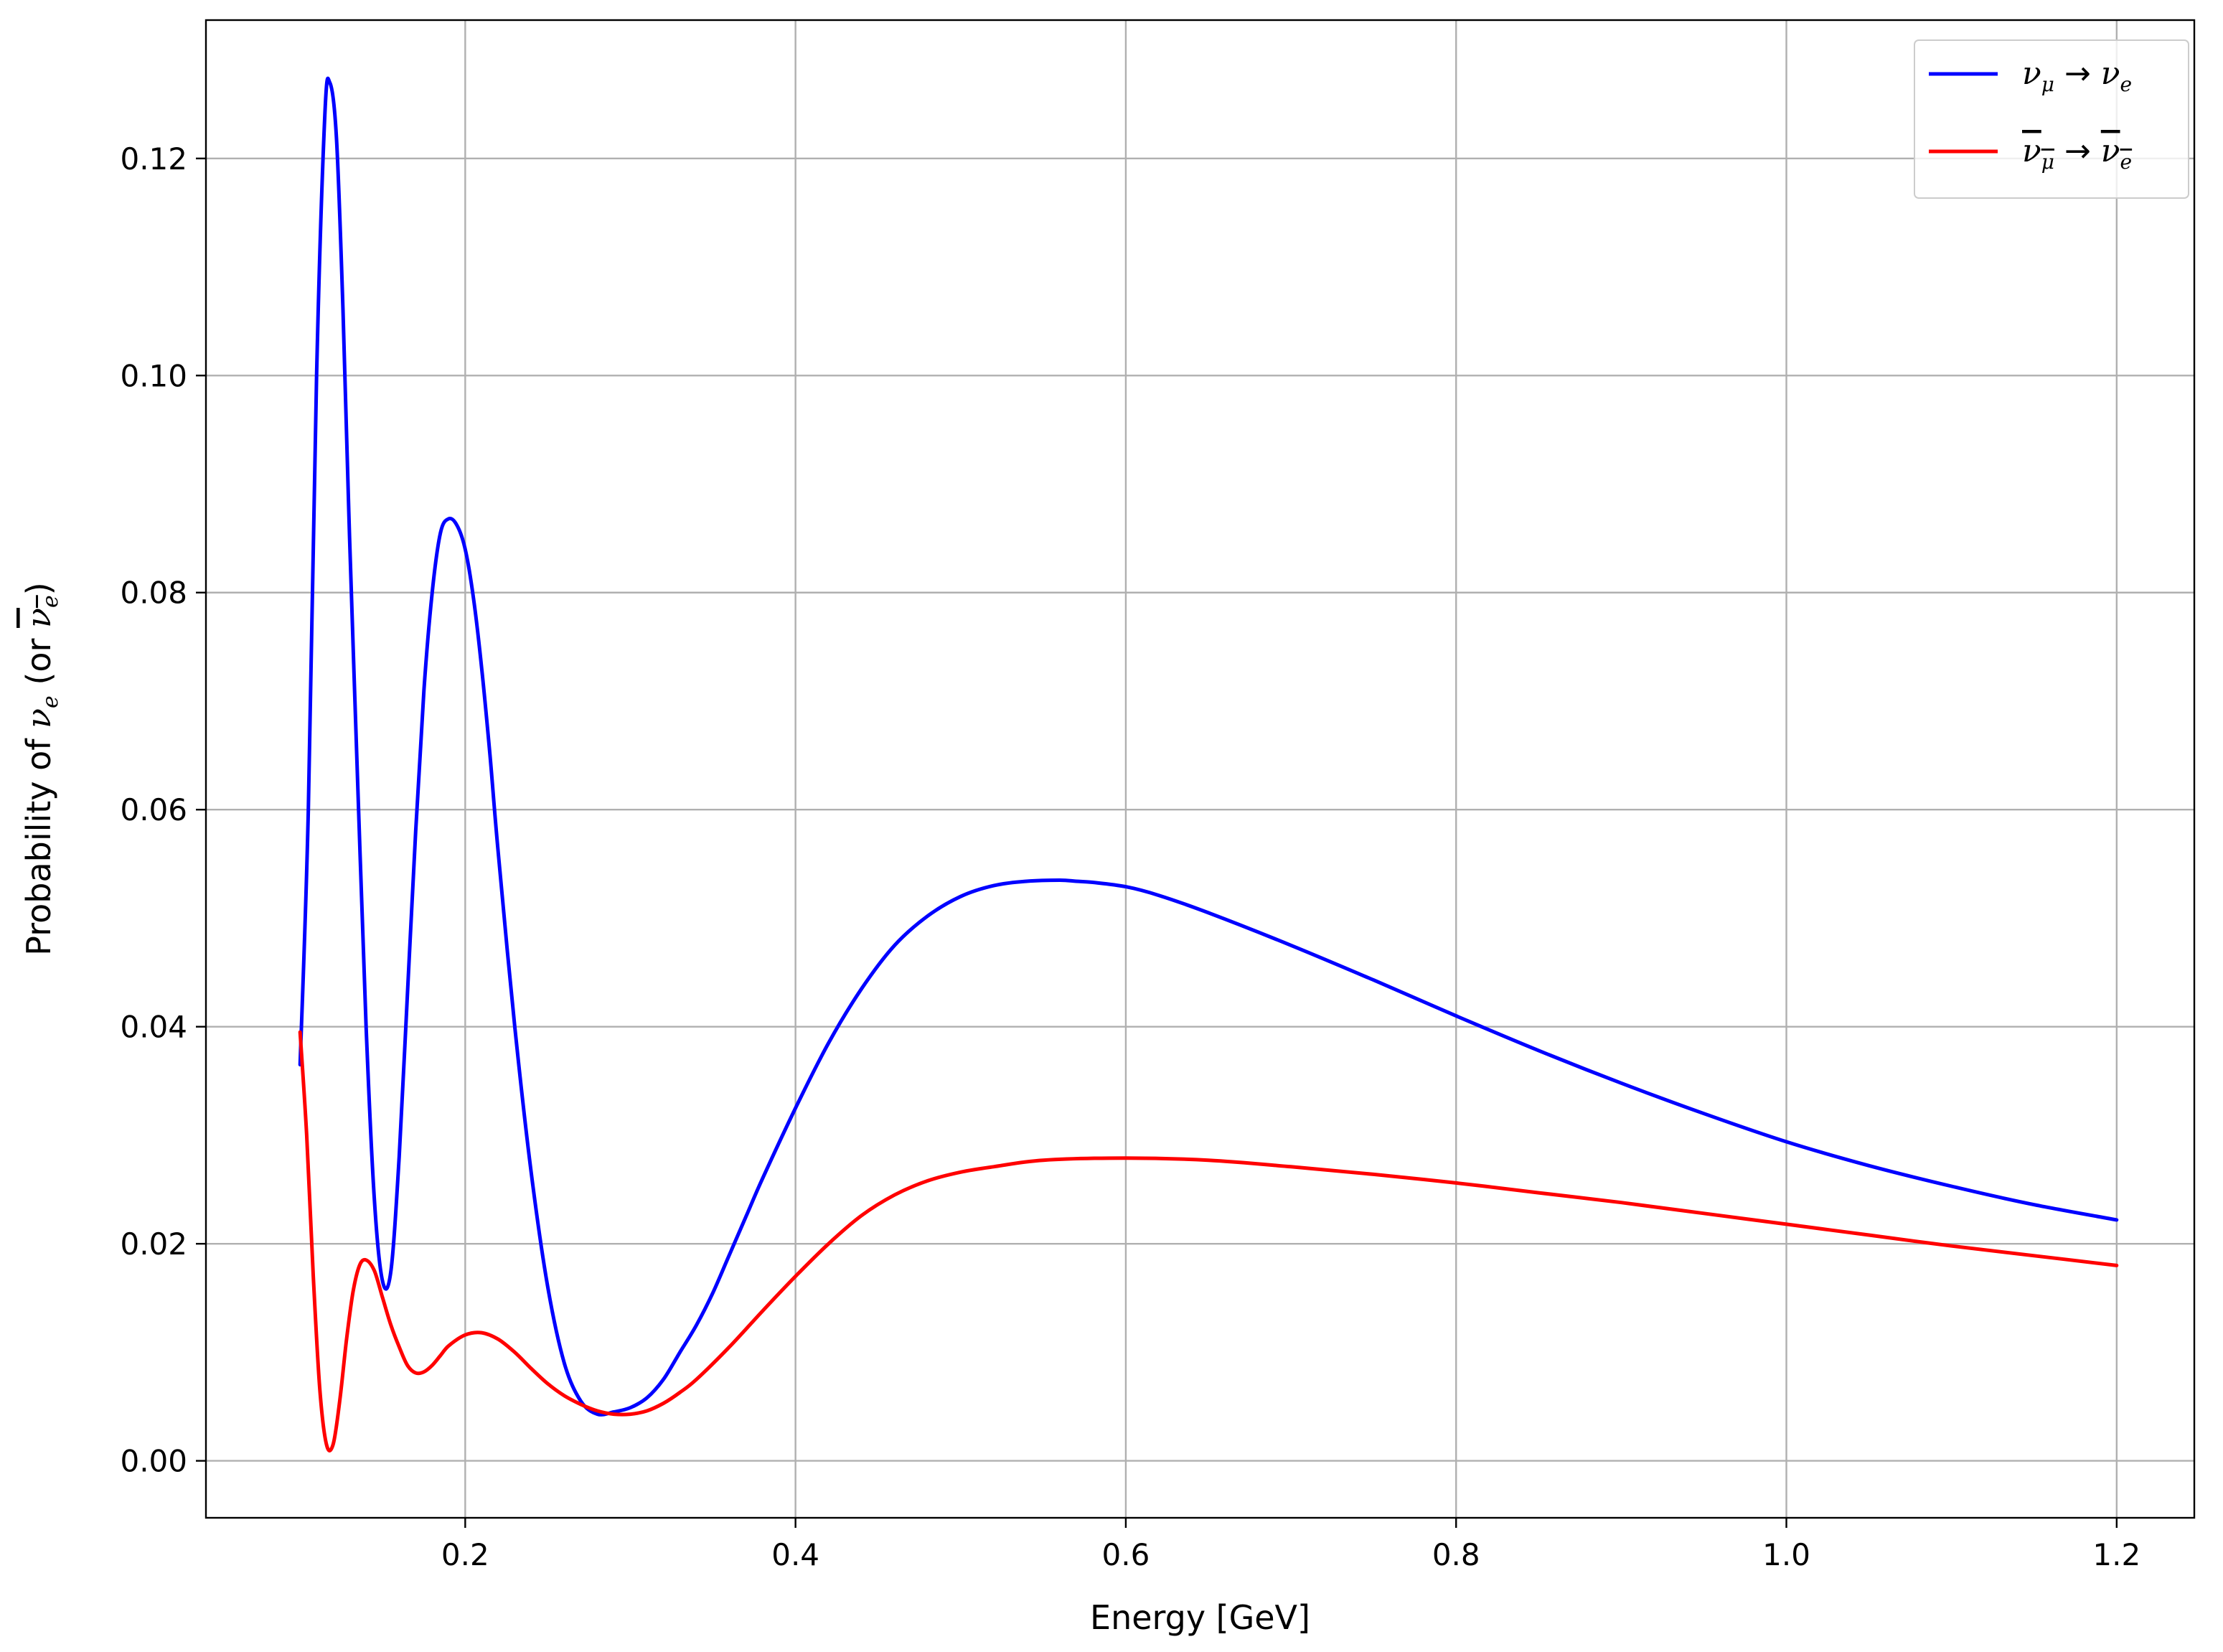 This screenshot has height=1652, width=2223. What do you see at coordinates (2051, 119) in the screenshot?
I see `legend-box` at bounding box center [2051, 119].